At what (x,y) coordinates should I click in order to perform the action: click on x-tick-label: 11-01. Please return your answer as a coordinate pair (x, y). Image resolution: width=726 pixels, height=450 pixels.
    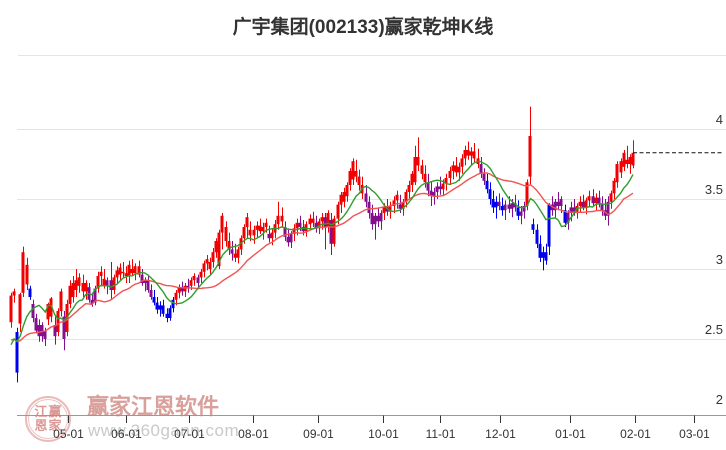
    Looking at the image, I should click on (441, 434).